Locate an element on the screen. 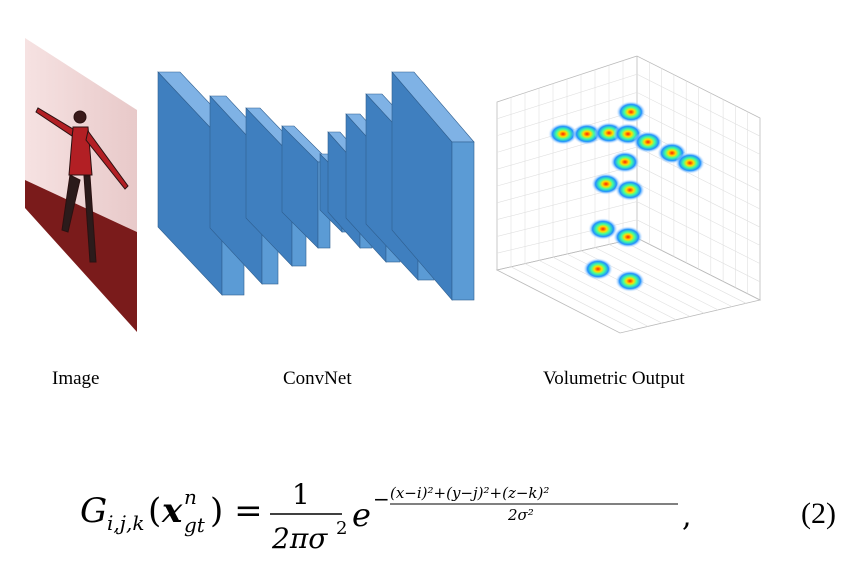  person-silhouette is located at coordinates (82, 185).